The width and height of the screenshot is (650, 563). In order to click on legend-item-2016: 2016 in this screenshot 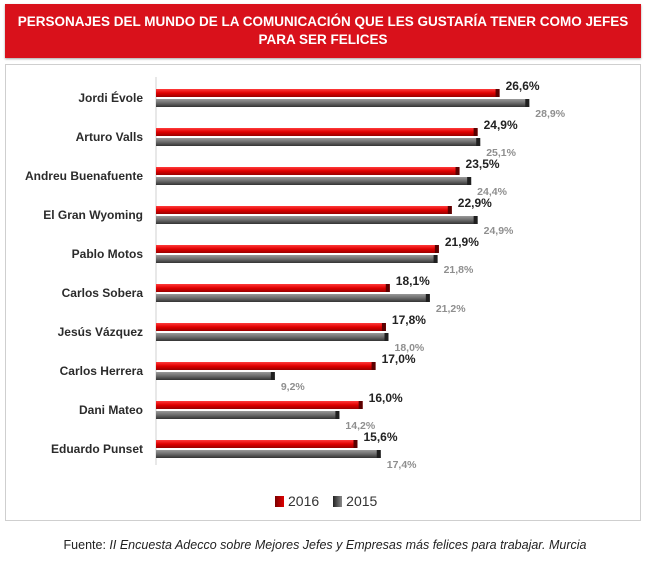, I will do `click(297, 501)`.